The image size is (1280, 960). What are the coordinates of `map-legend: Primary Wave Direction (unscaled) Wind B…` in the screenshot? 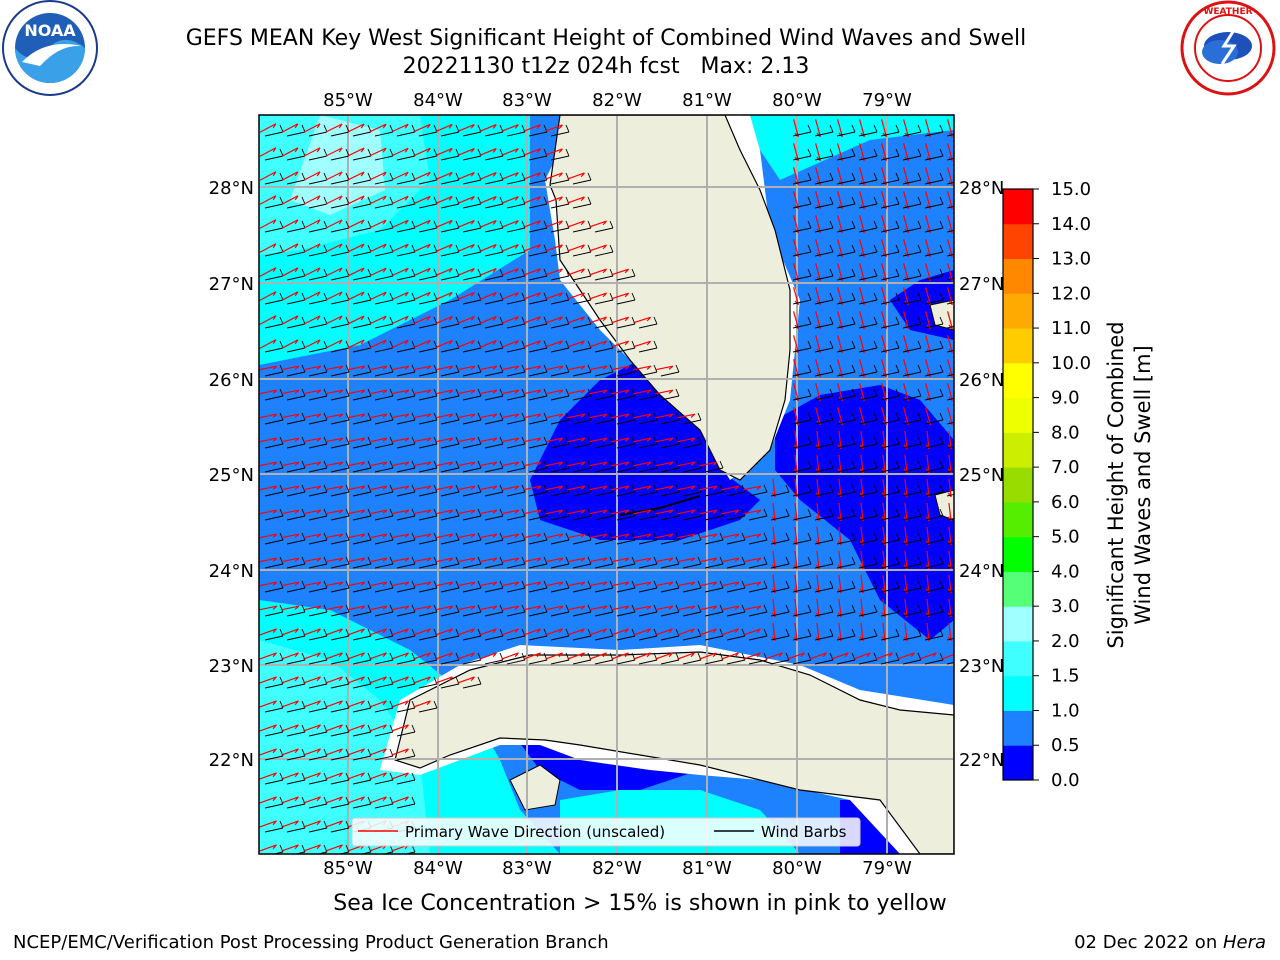 It's located at (606, 832).